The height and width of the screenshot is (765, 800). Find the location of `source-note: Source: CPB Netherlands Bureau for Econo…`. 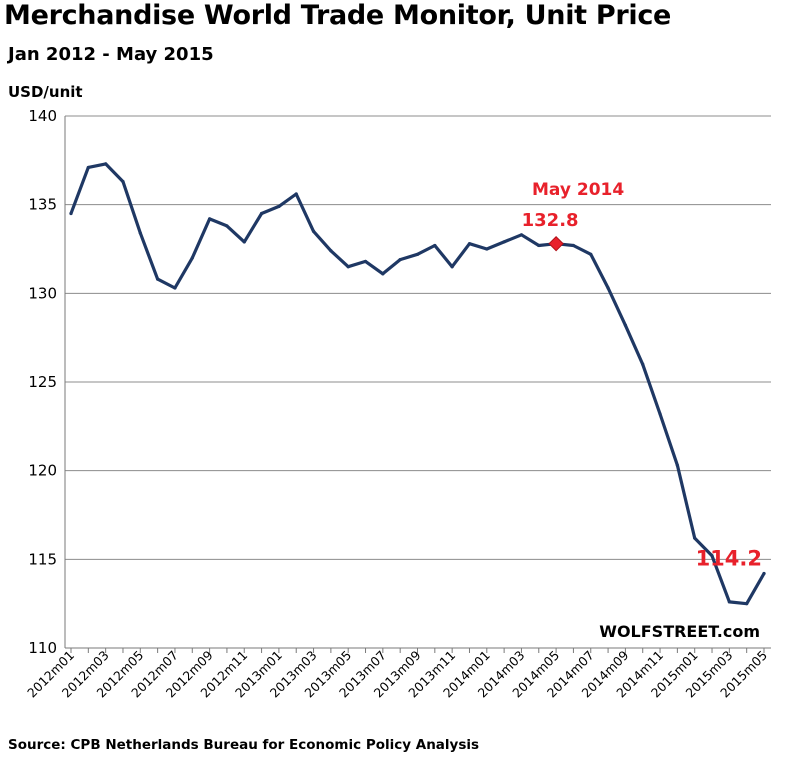

source-note: Source: CPB Netherlands Bureau for Econo… is located at coordinates (244, 745).